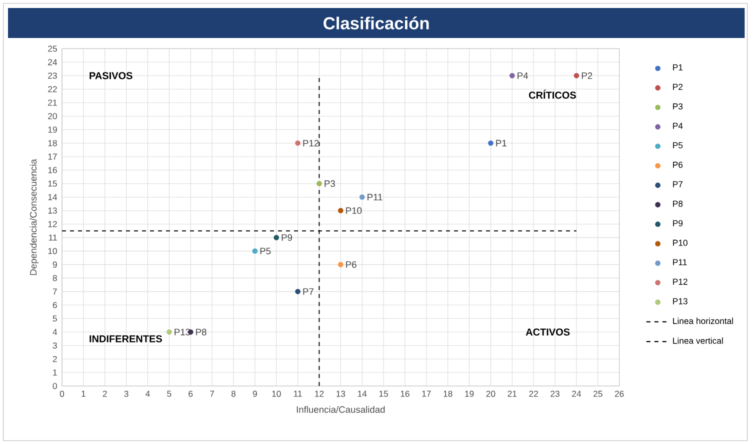  I want to click on legend-label: Linea horizontal, so click(703, 321).